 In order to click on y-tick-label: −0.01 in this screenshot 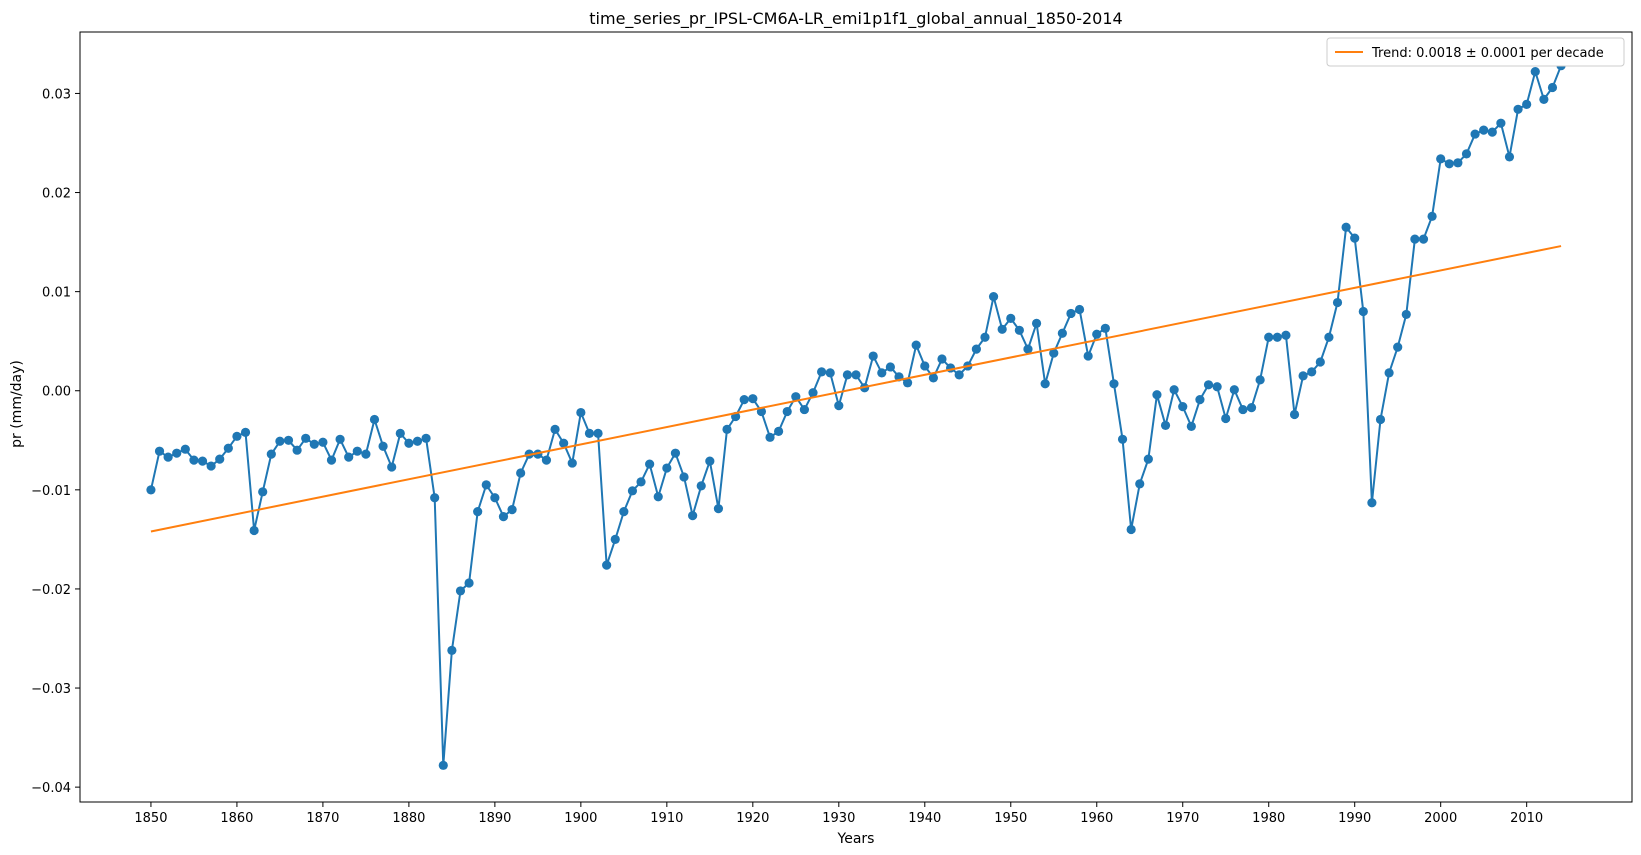, I will do `click(51, 491)`.